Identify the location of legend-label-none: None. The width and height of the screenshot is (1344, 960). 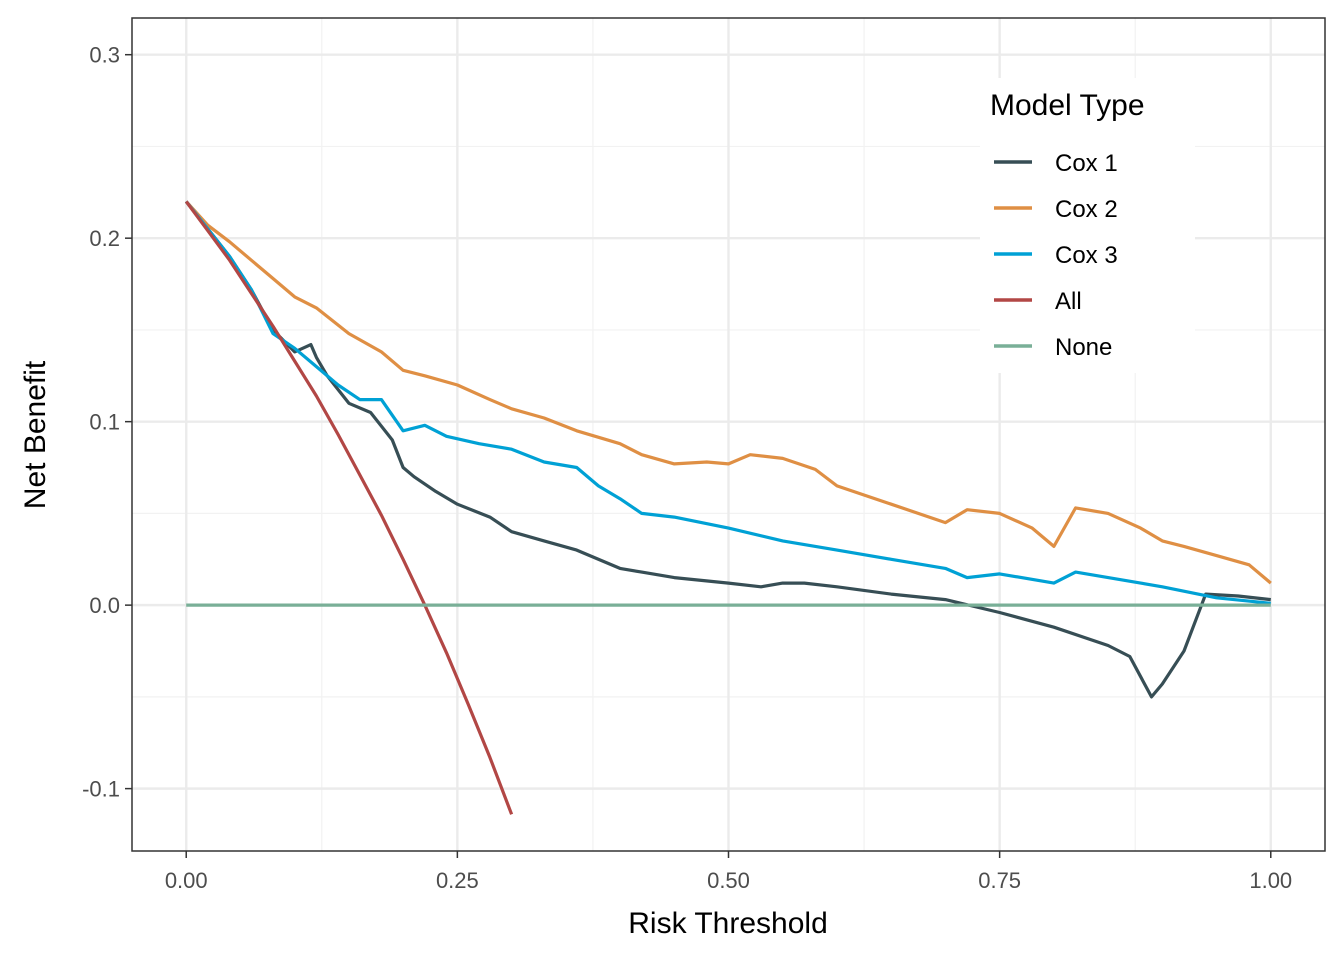
(1083, 347).